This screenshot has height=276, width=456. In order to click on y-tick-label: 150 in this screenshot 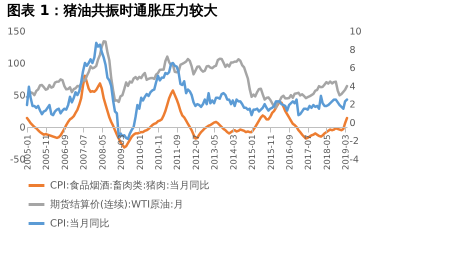, I will do `click(16, 32)`.